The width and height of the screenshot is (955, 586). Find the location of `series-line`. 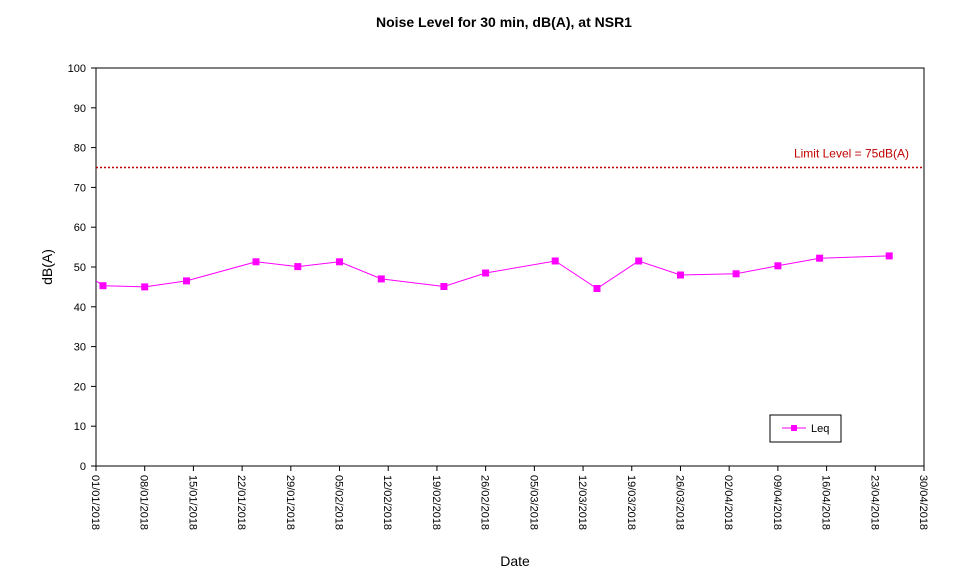

series-line is located at coordinates (492, 272).